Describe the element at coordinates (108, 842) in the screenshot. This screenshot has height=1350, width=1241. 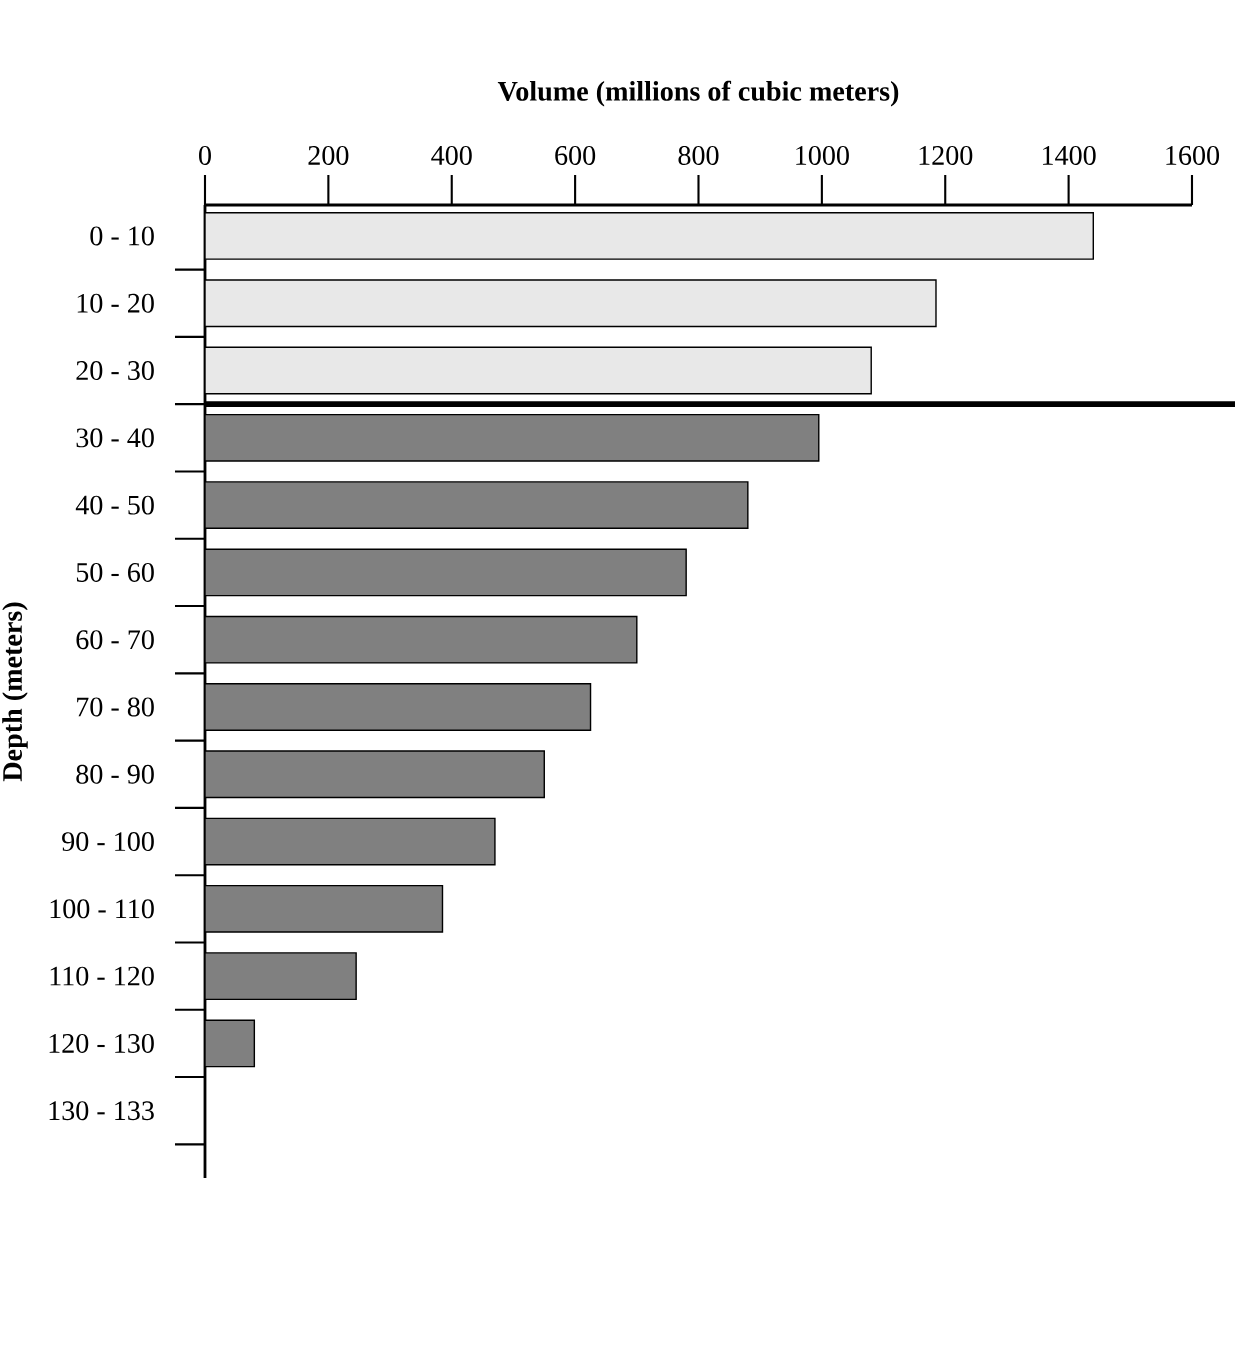
I see `y-tick-label: 90 - 100` at that location.